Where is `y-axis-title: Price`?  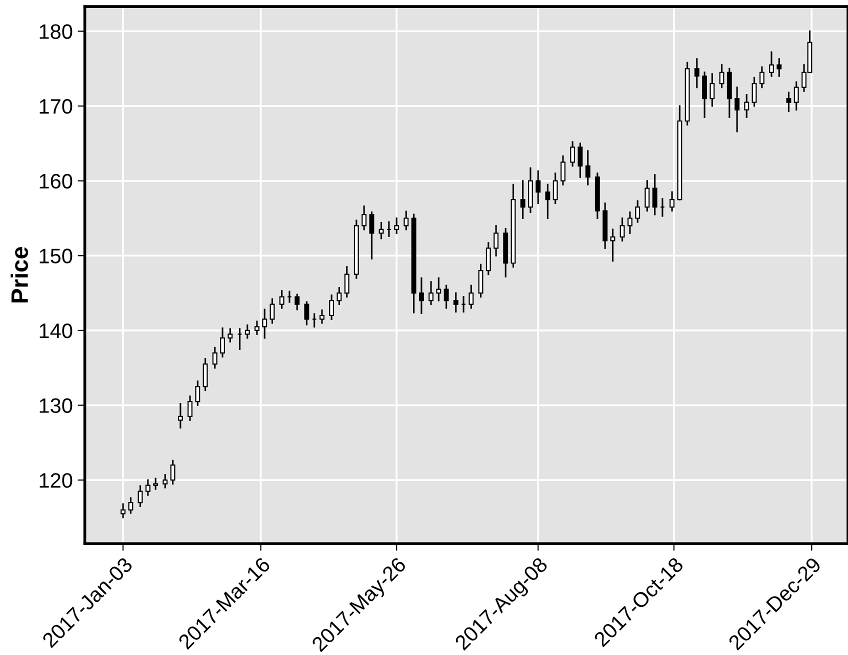 y-axis-title: Price is located at coordinates (19, 274).